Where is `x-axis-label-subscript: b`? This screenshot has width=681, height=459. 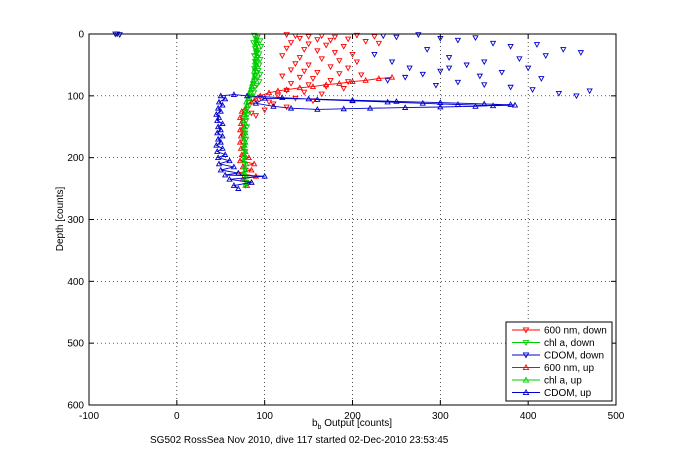
x-axis-label-subscript: b is located at coordinates (320, 427).